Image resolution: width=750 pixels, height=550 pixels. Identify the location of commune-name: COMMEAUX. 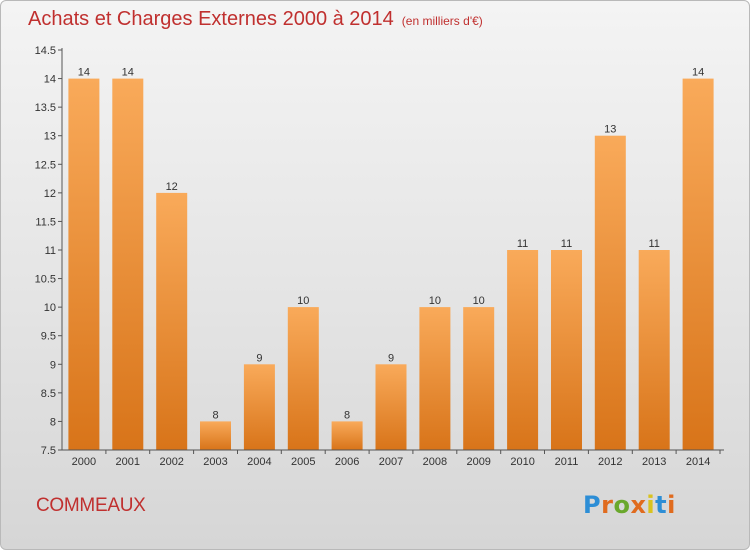
(91, 505).